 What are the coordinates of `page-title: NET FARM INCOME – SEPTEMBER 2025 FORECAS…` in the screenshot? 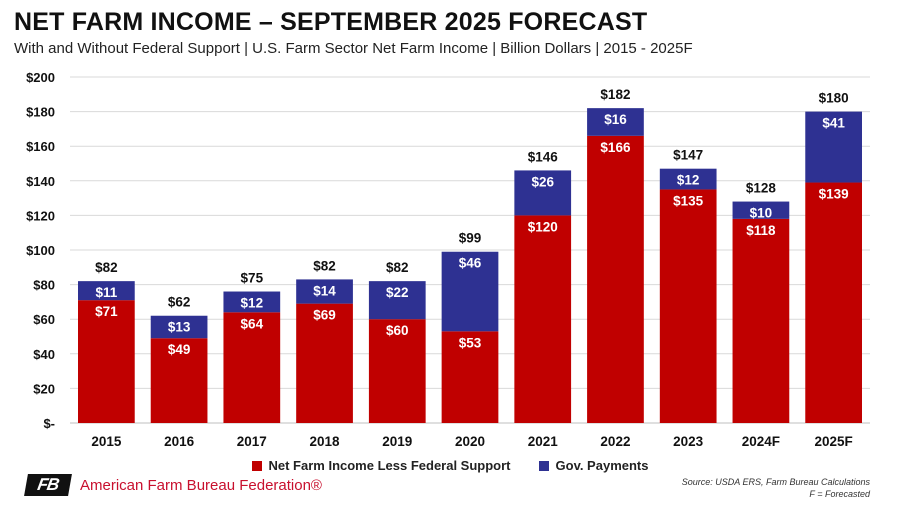 It's located at (331, 22).